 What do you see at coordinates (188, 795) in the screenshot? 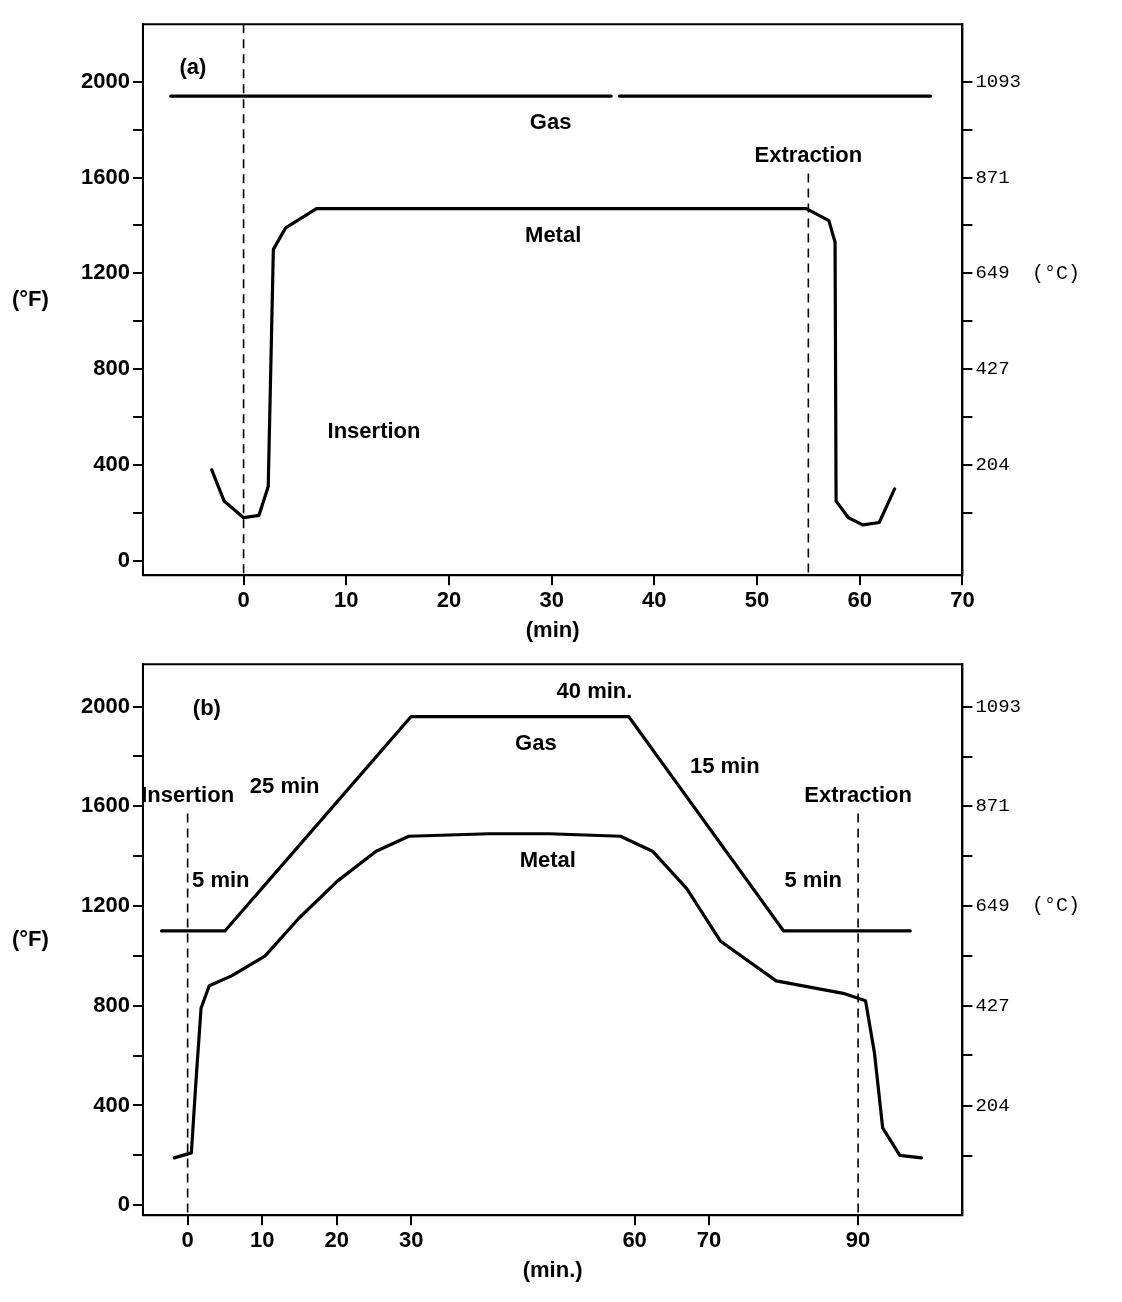
I see `ref-line-label: Insertion` at bounding box center [188, 795].